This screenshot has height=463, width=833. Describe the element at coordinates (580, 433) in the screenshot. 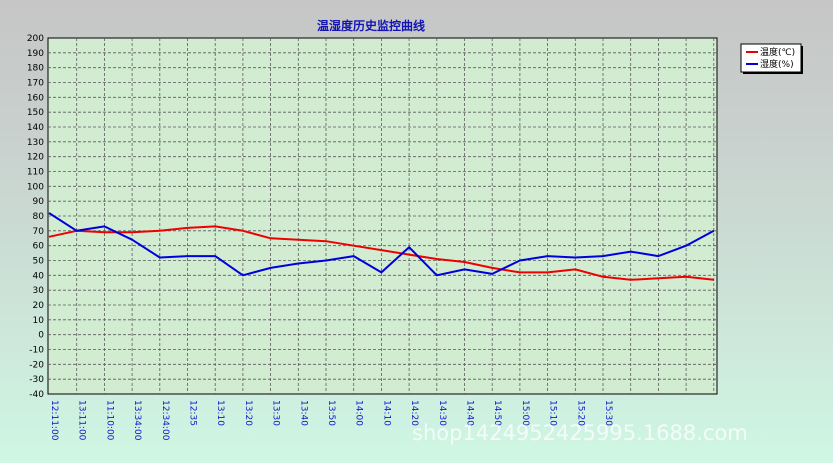

I see `watermark: shop1424952425995.1688.com` at that location.